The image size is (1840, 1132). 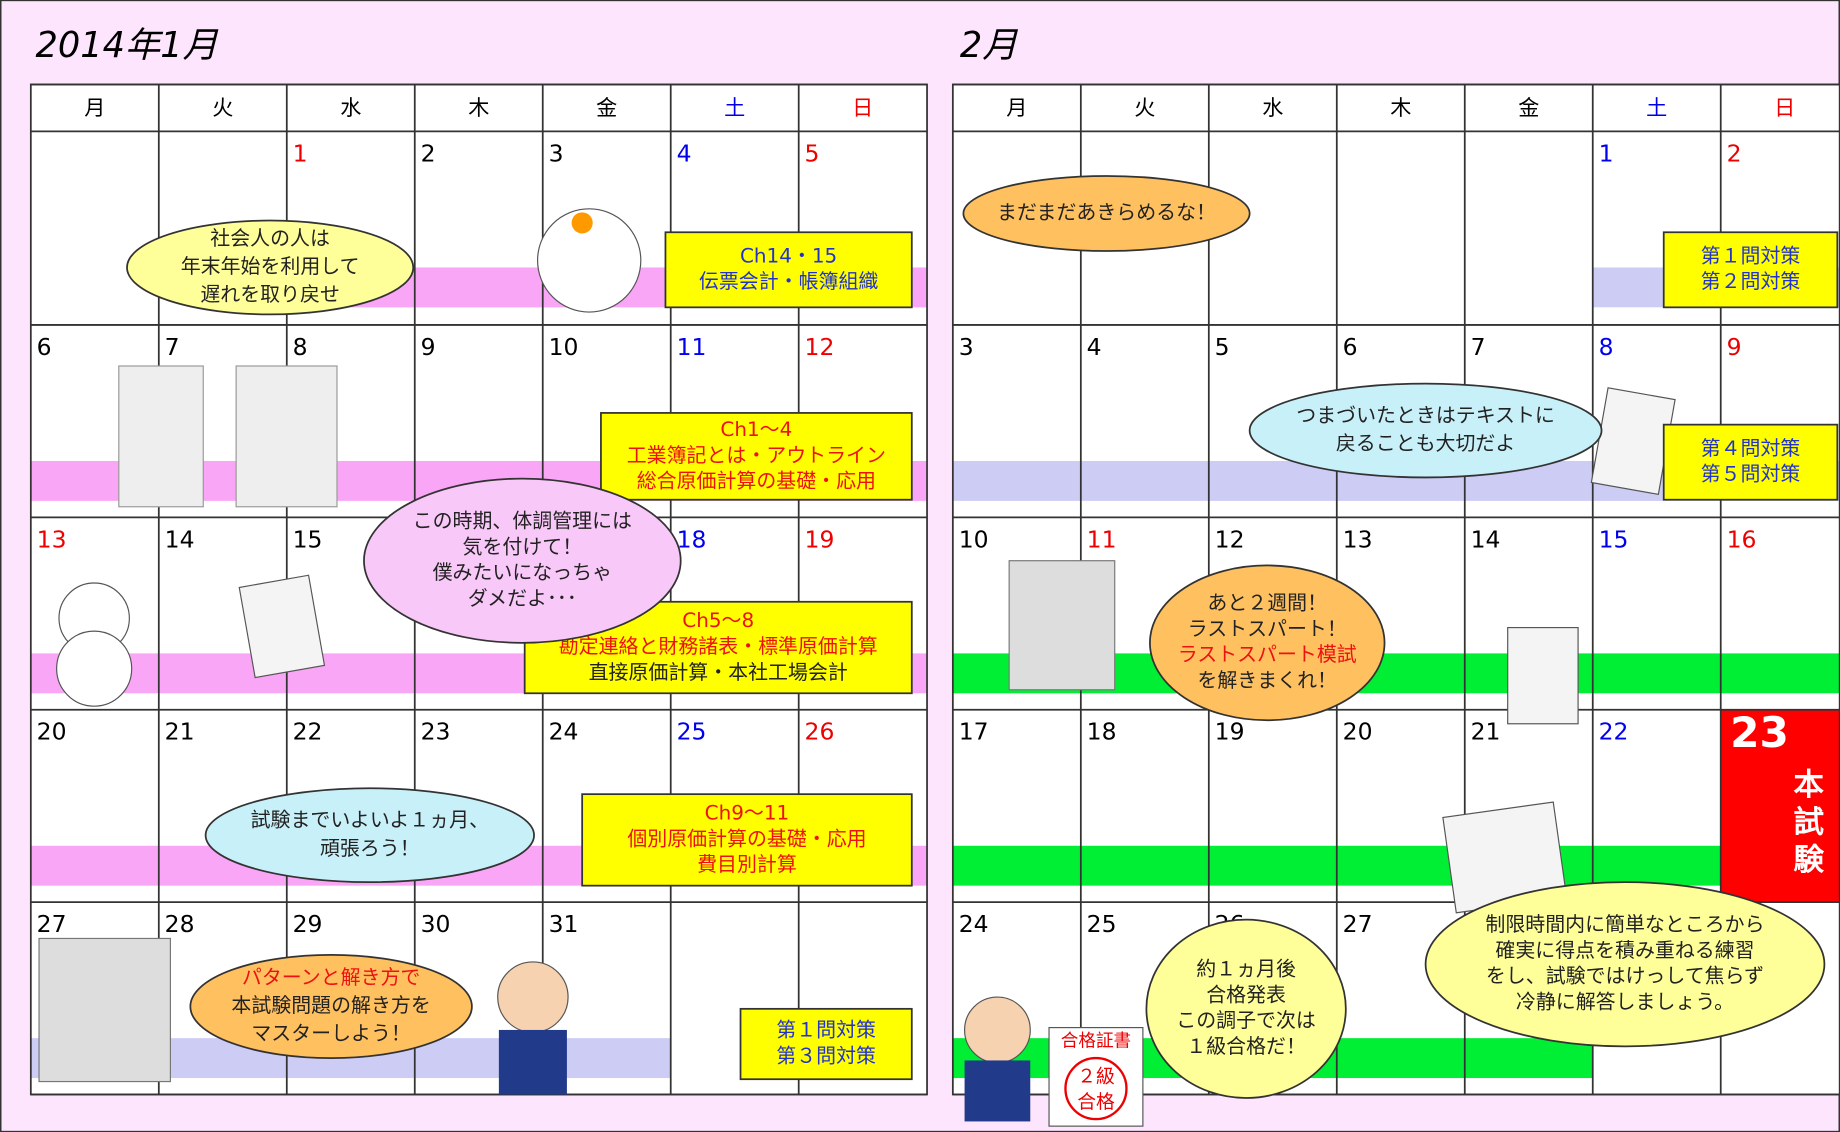 I want to click on note-line: 試験までいよいよ１ヵ月、, so click(x=370, y=820).